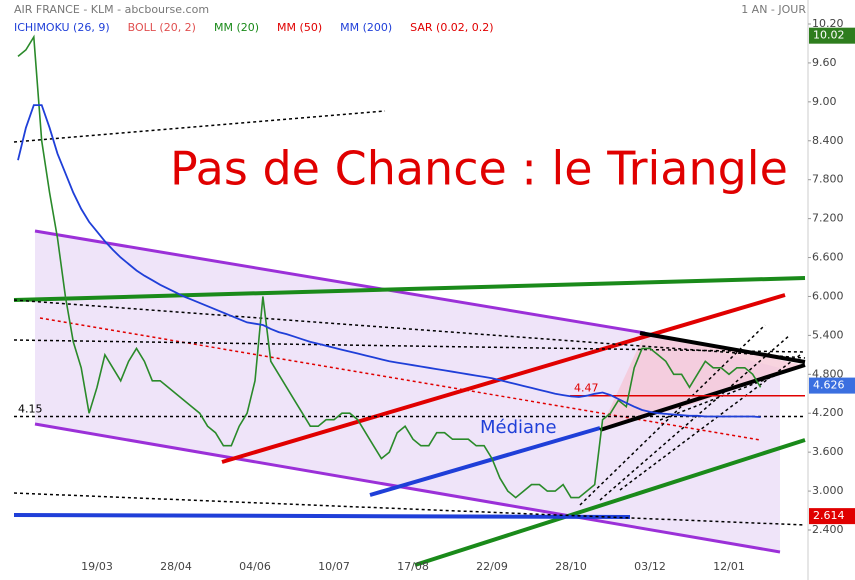  Describe the element at coordinates (322, 516) in the screenshot. I see `blue-support` at that location.